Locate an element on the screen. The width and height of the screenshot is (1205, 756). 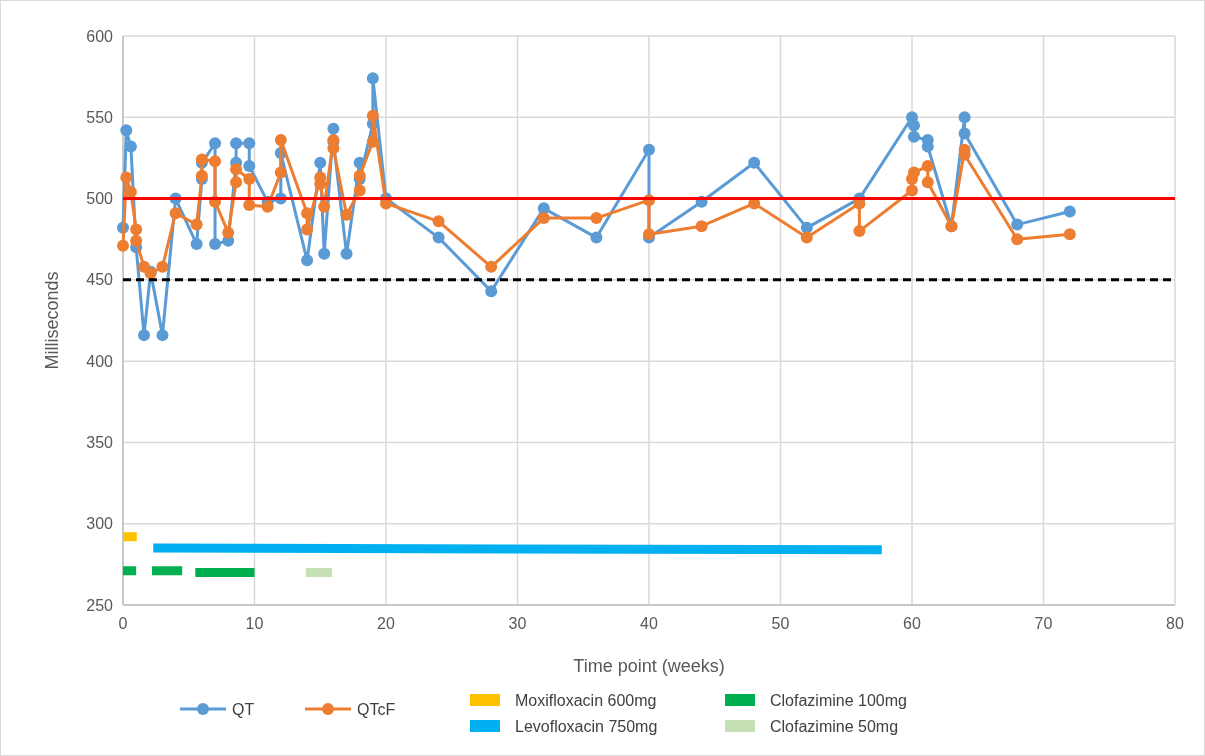
legend-label: Moxifloxacin 600mg is located at coordinates (586, 700).